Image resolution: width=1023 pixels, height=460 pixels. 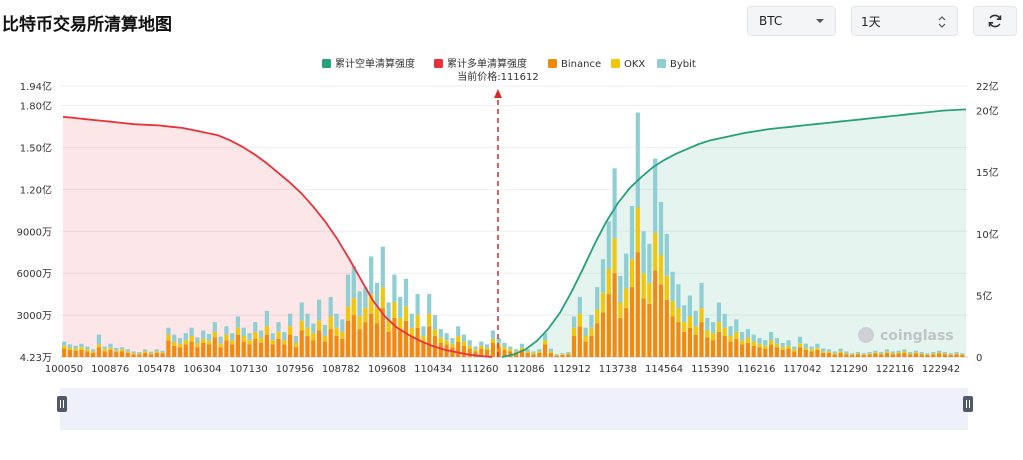 I want to click on range-select-value: 1天, so click(x=871, y=21).